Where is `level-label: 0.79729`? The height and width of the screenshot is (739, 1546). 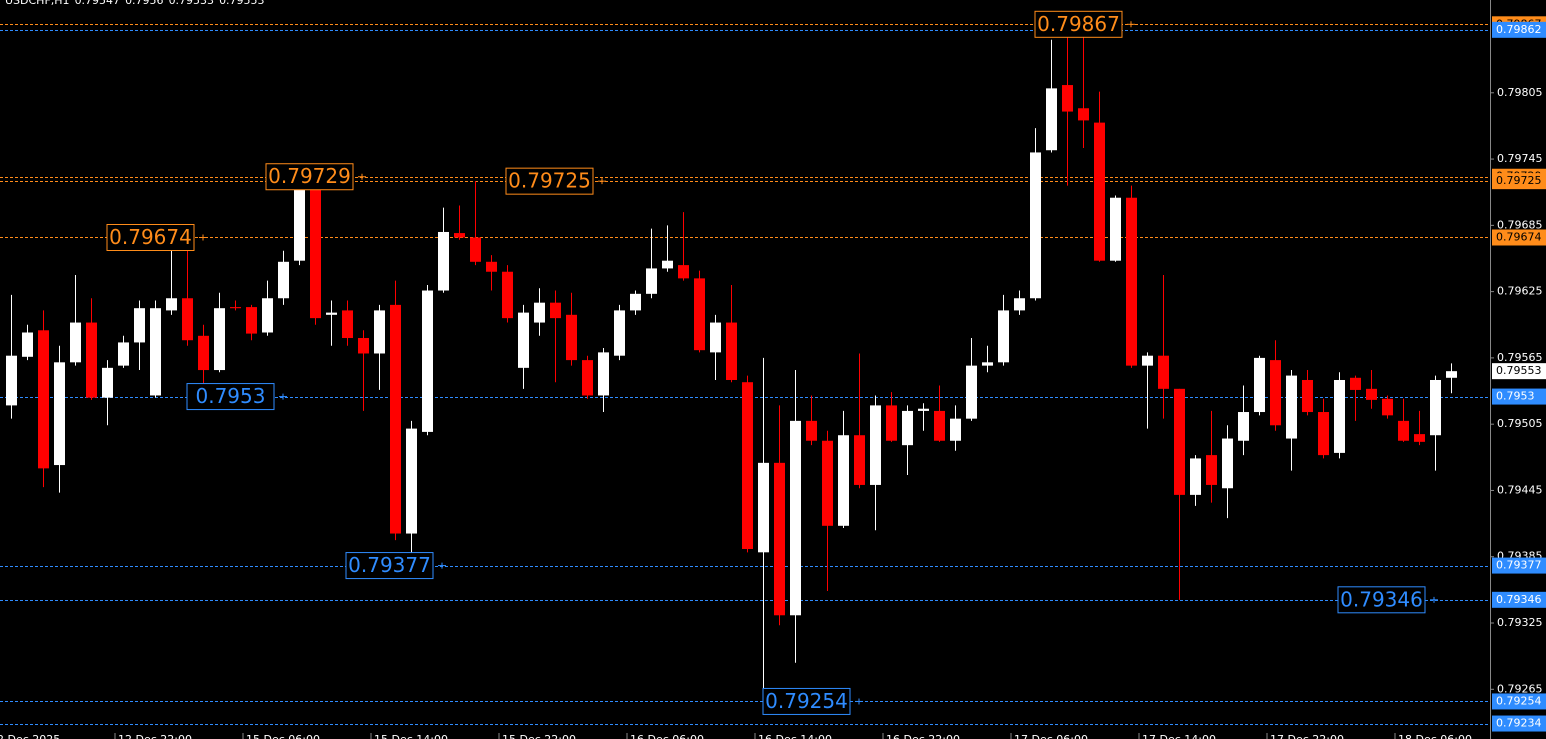
level-label: 0.79729 is located at coordinates (309, 176).